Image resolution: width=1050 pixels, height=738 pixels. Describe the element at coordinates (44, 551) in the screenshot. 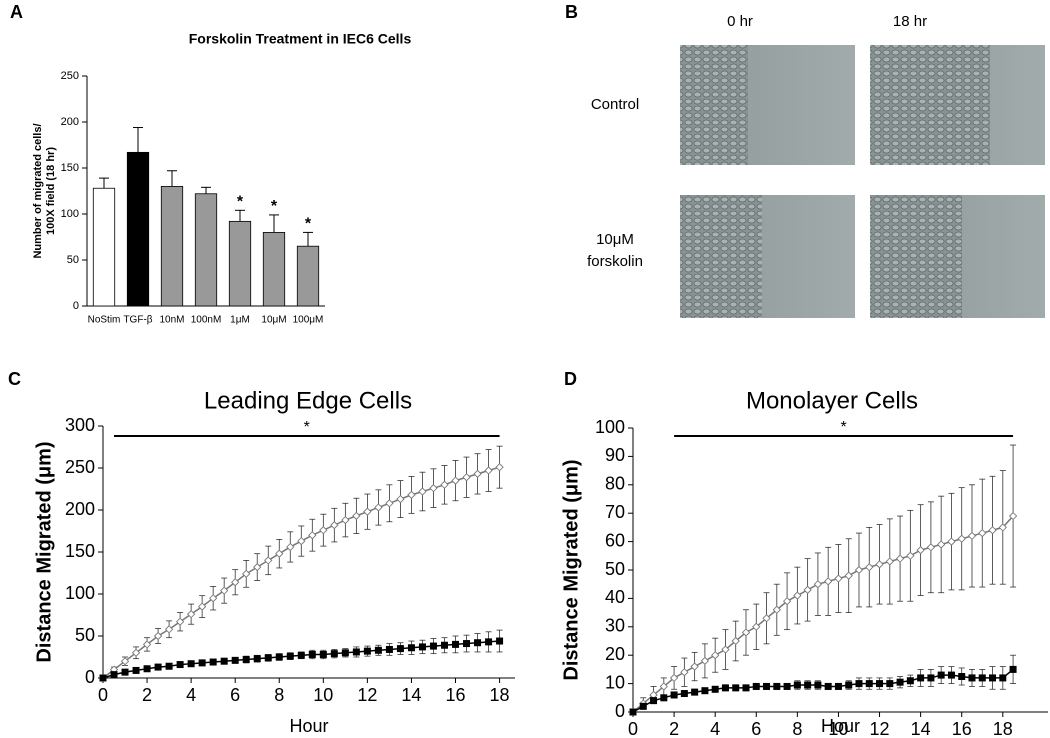

I see `y-axis-label: Distance Migrated (μm)` at that location.